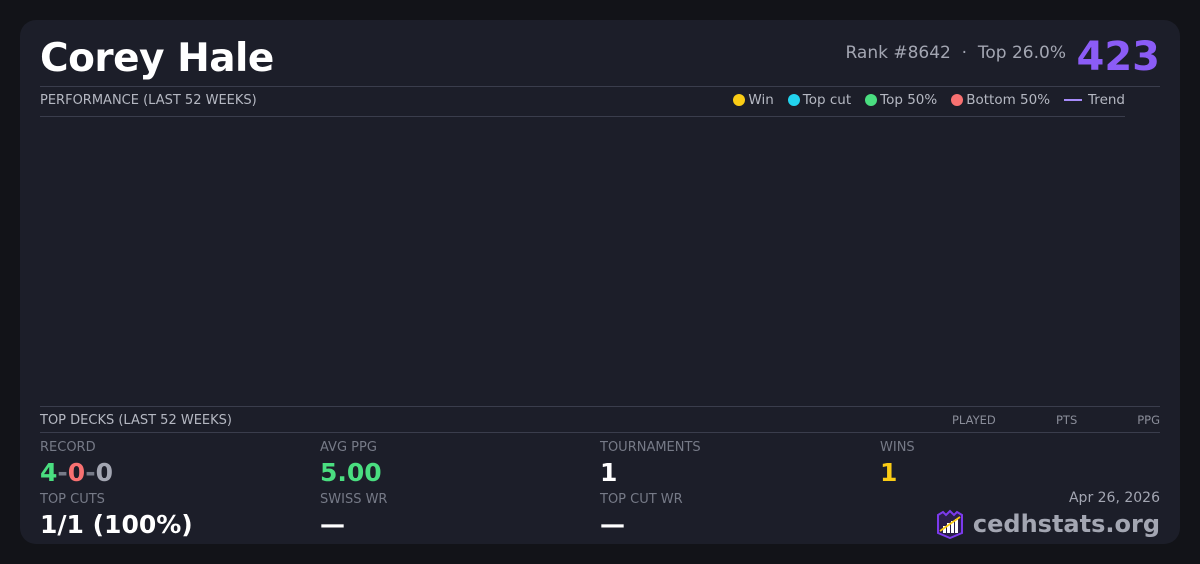 Image resolution: width=1200 pixels, height=564 pixels. What do you see at coordinates (957, 100) in the screenshot?
I see `bottom-50-dot-icon` at bounding box center [957, 100].